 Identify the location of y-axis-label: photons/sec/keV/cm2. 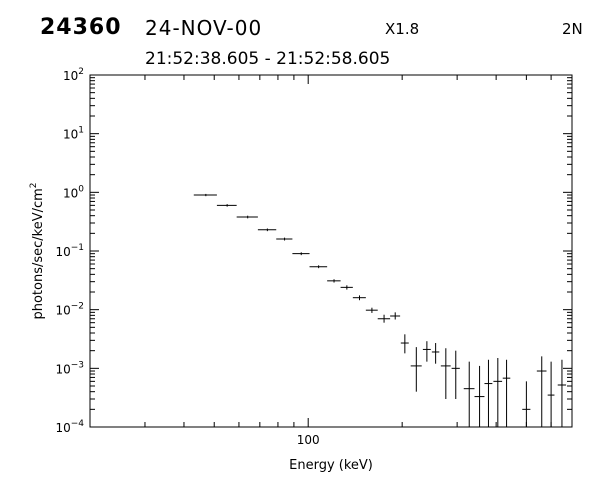
(37, 250).